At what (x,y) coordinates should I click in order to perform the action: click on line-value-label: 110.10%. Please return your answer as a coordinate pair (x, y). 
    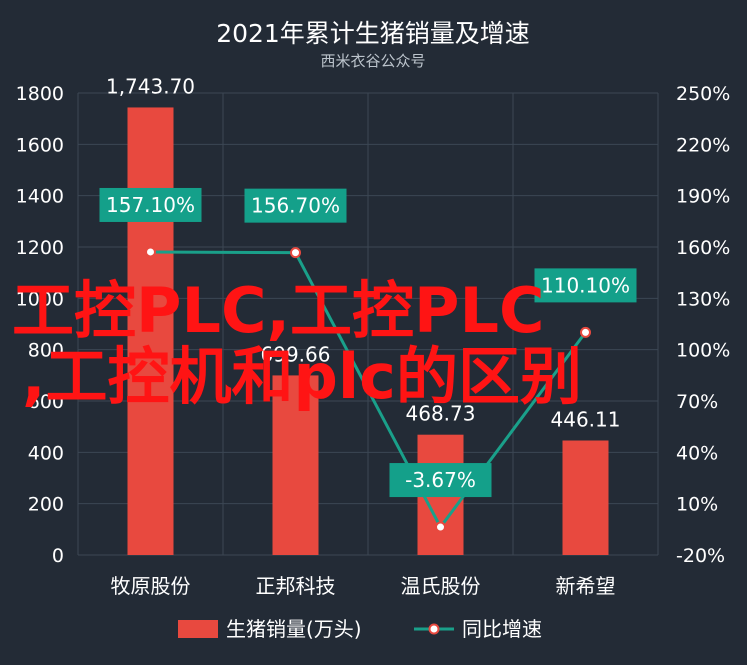
    Looking at the image, I should click on (585, 285).